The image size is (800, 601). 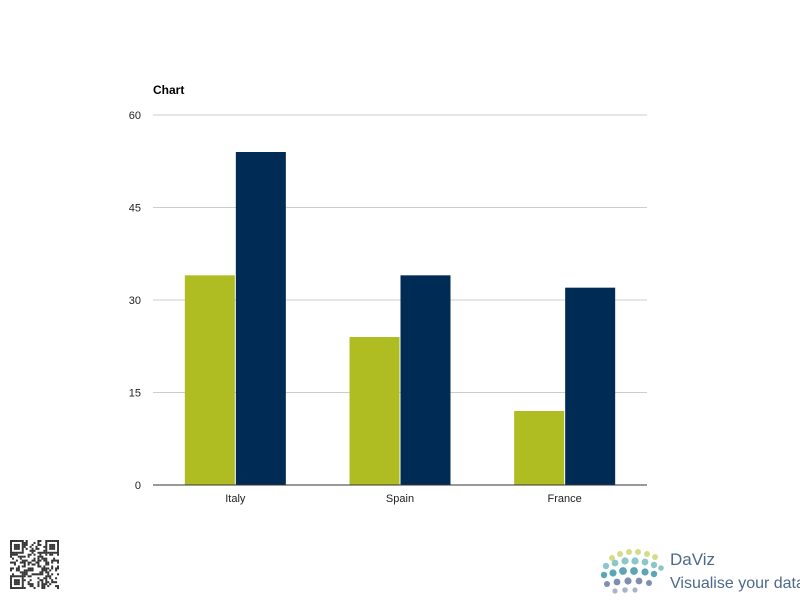 I want to click on brand-name: DaViz, so click(x=693, y=559).